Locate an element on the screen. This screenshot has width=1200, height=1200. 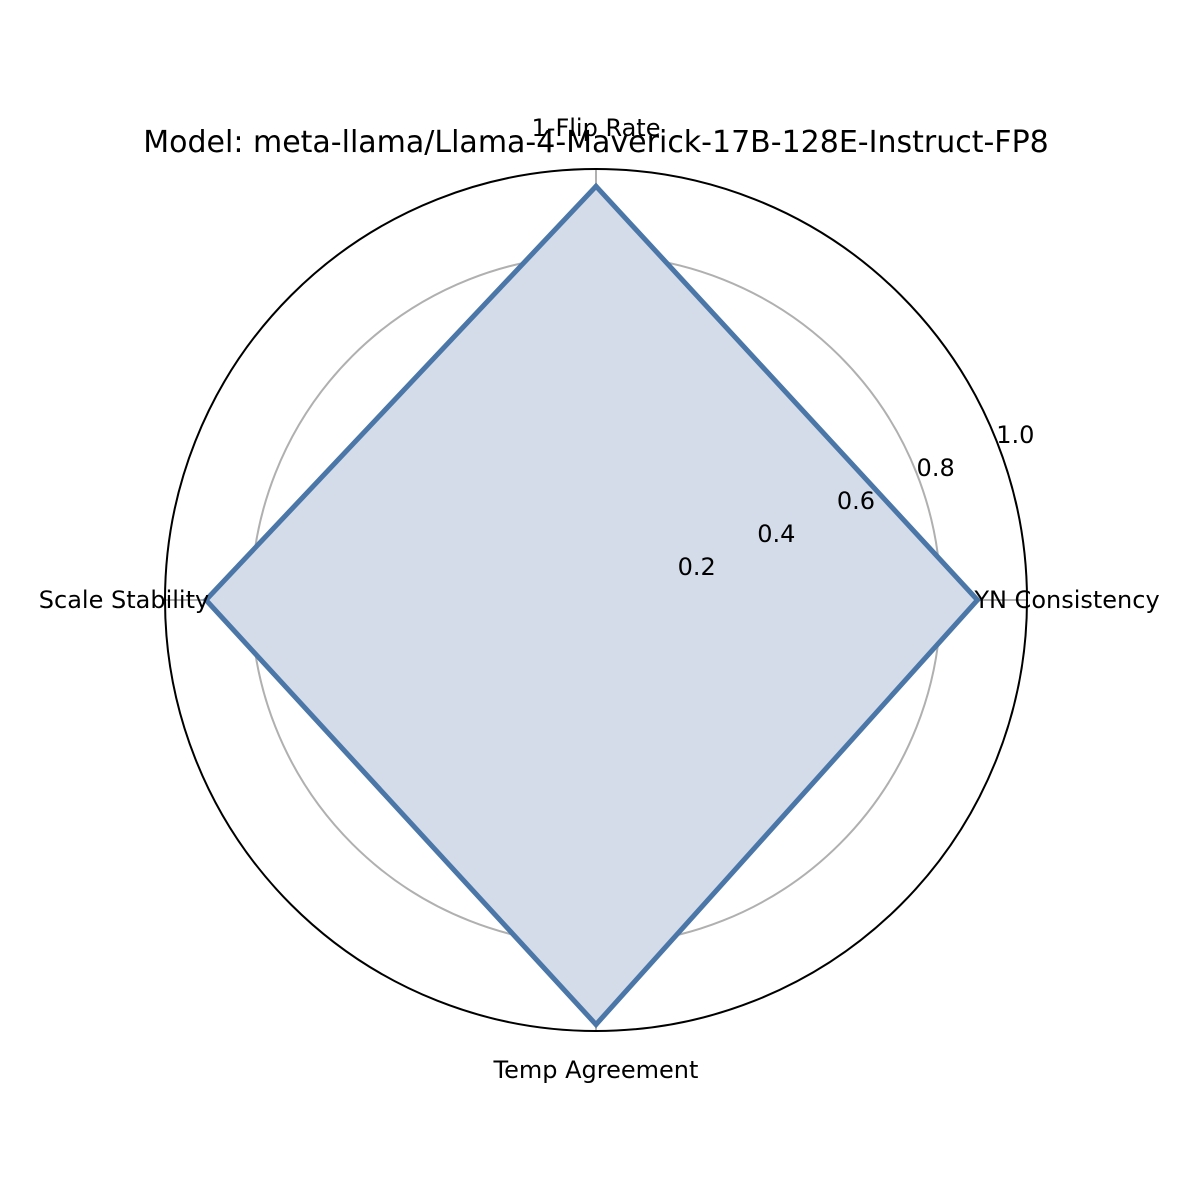
data-point-temp-agreement is located at coordinates (596, 1025).